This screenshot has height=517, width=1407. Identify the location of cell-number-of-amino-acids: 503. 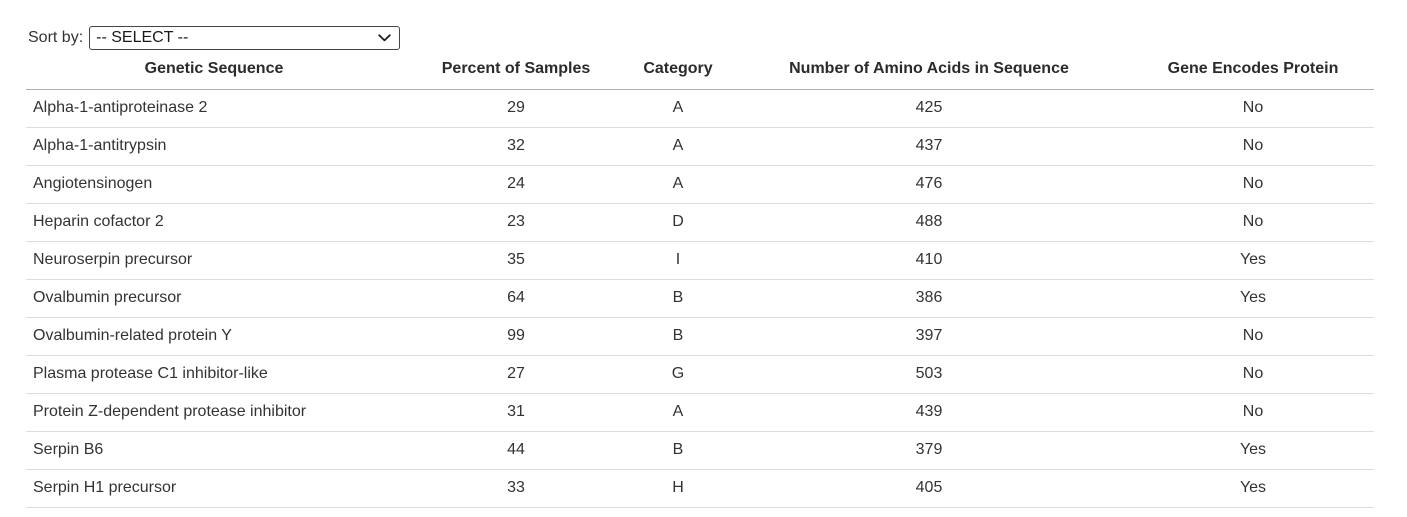
(929, 374).